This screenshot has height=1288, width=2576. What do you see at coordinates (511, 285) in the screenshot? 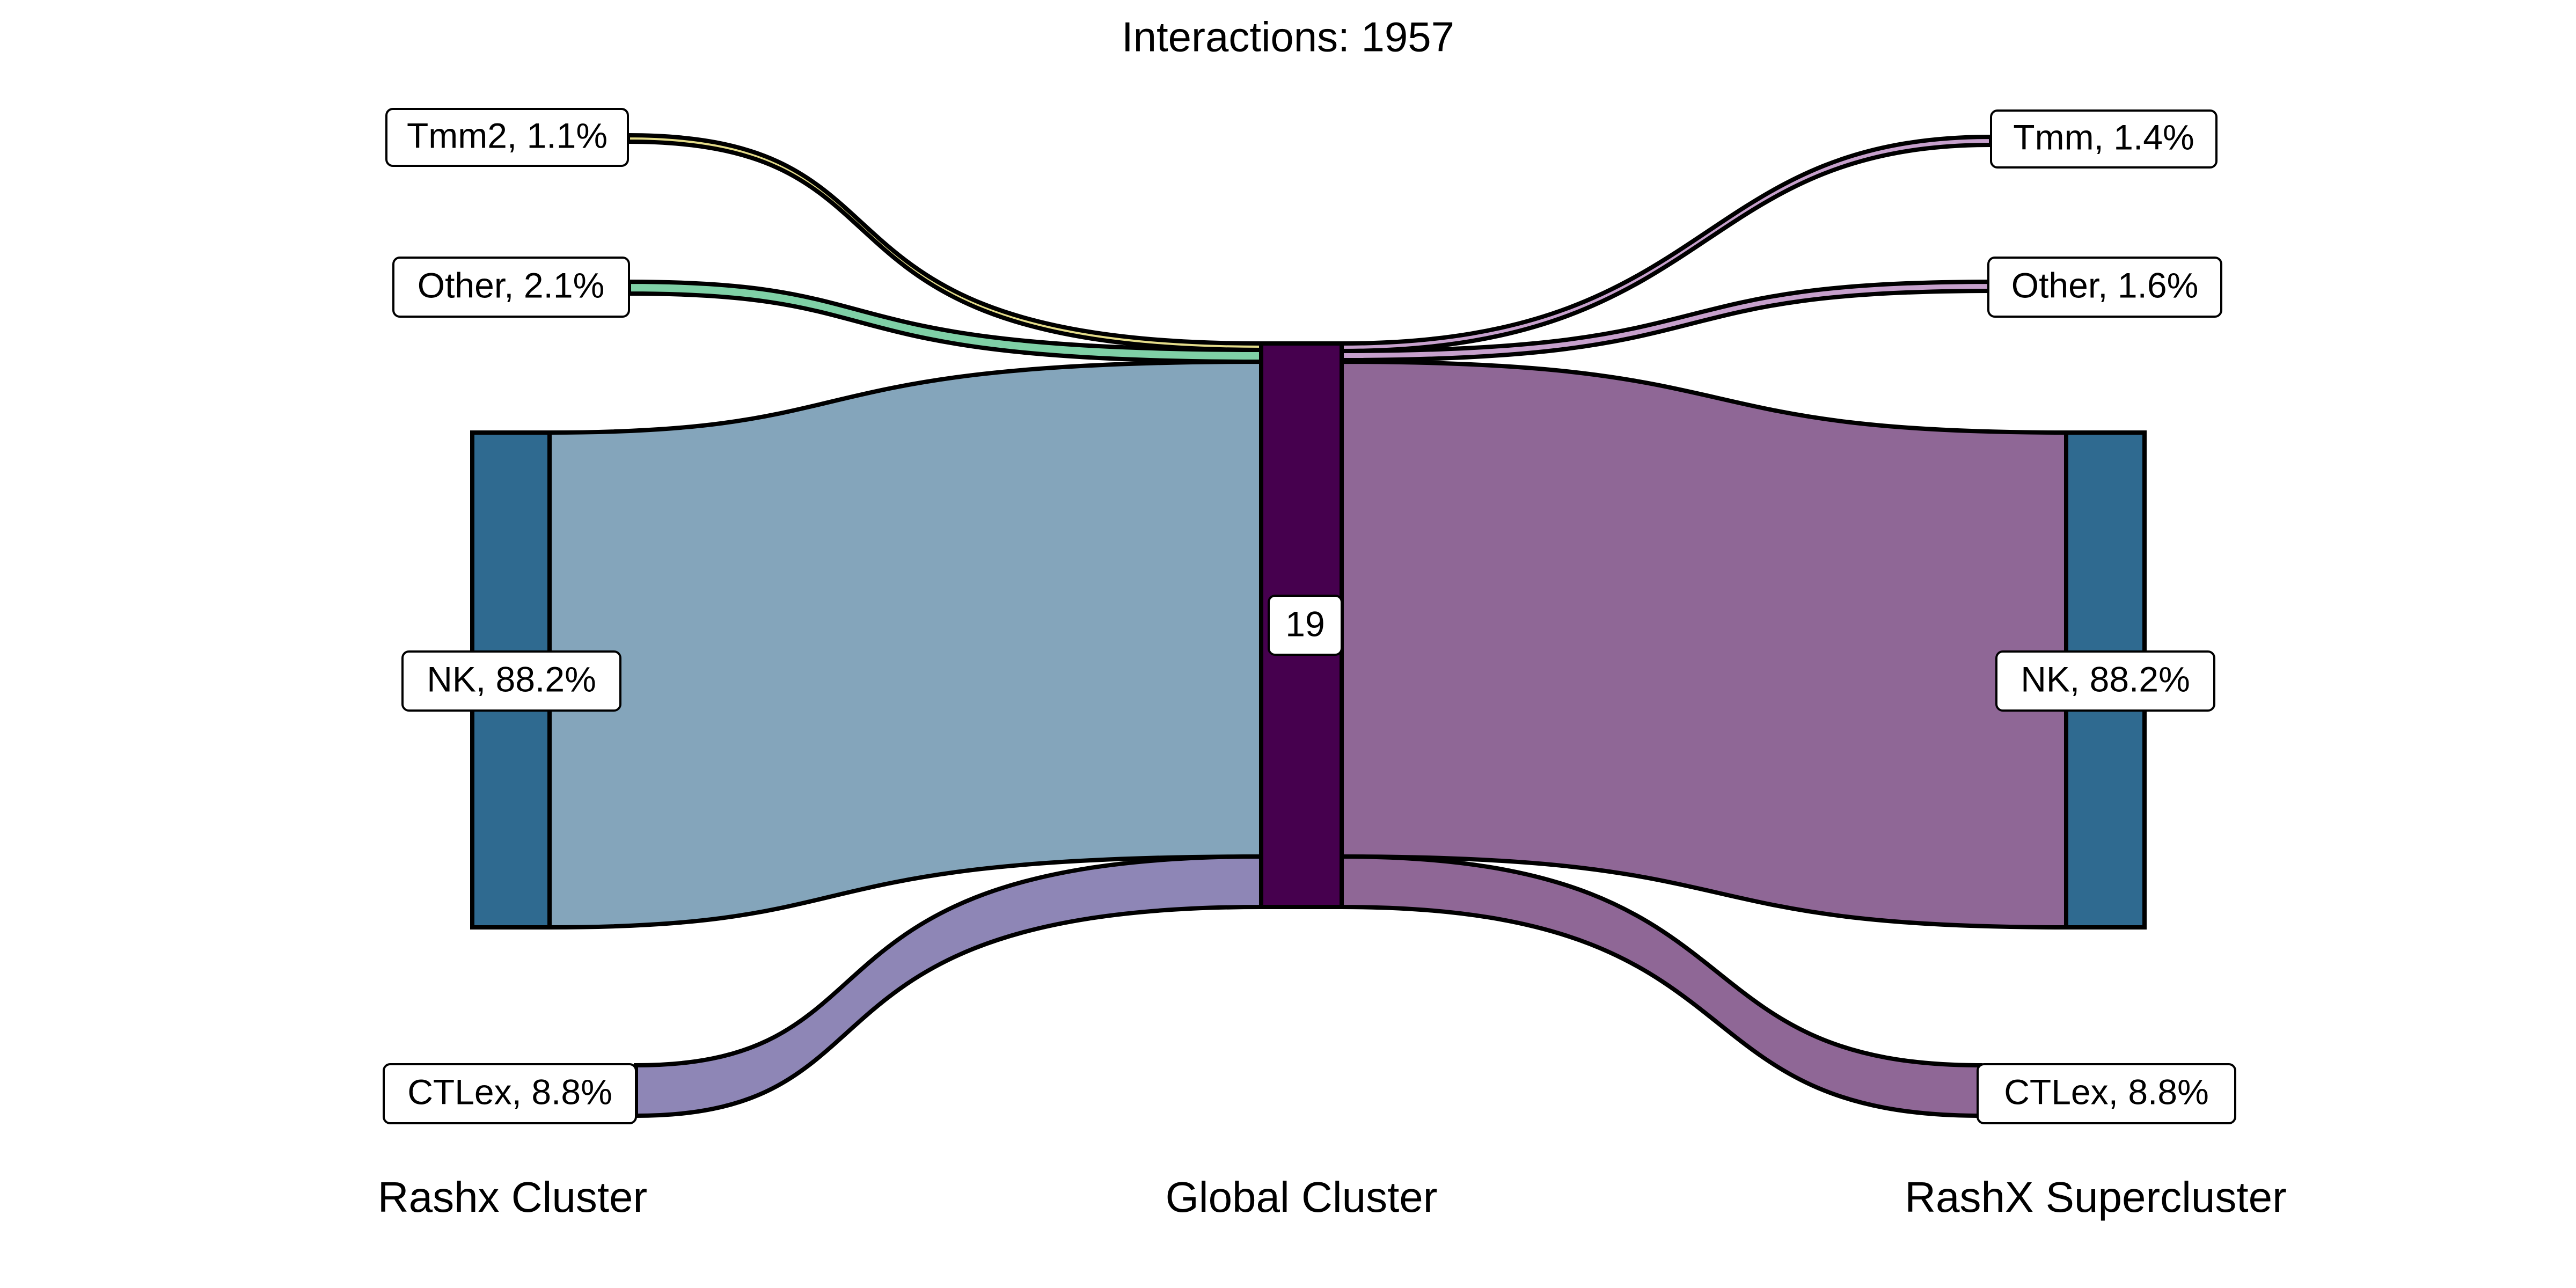
I see `label-left-other-text: Other, 2.1%` at bounding box center [511, 285].